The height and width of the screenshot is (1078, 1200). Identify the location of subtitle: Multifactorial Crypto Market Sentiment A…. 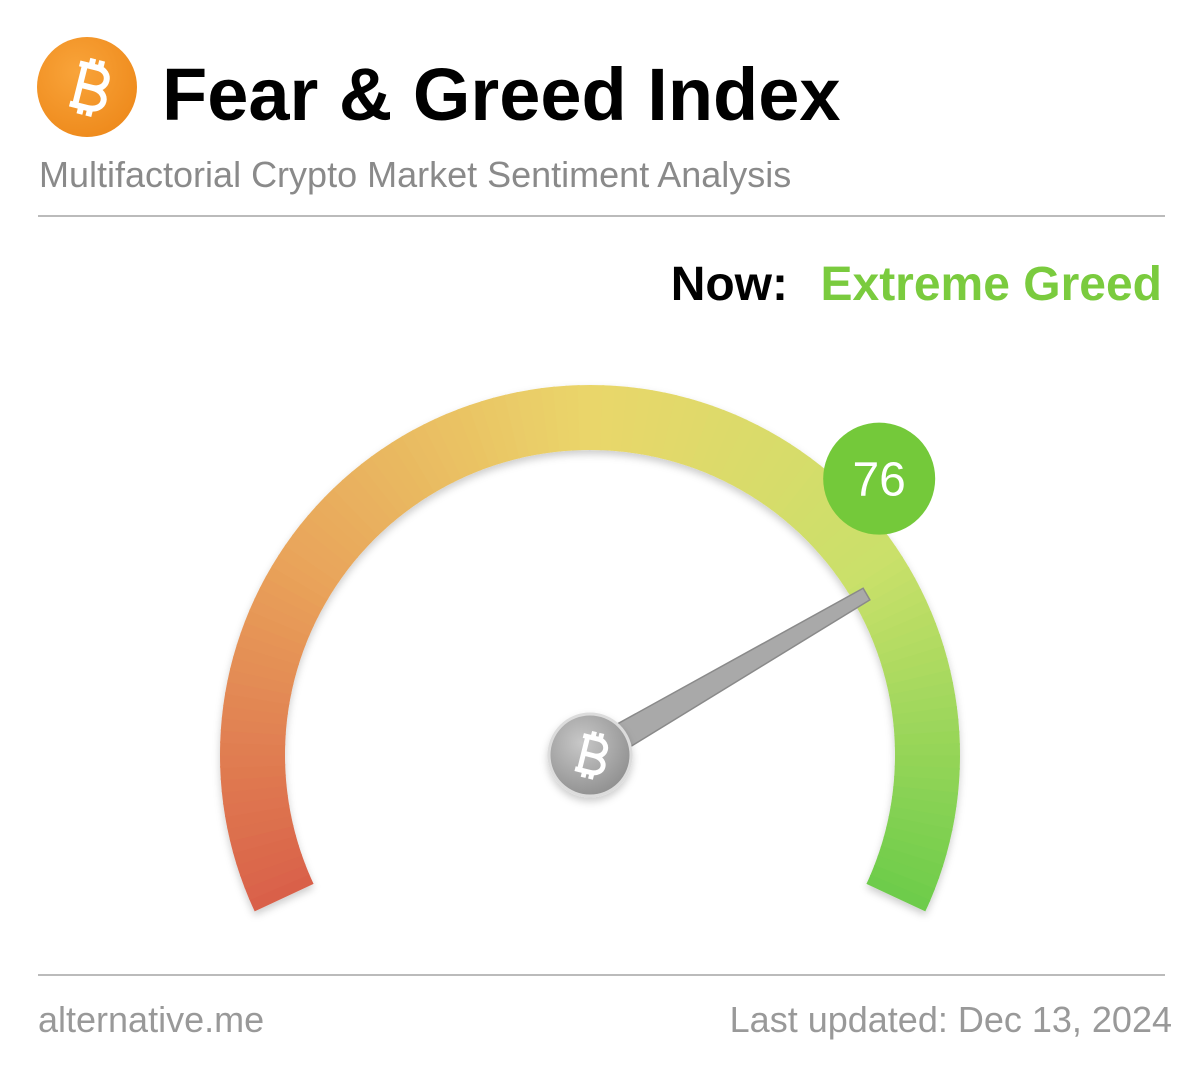
(415, 174).